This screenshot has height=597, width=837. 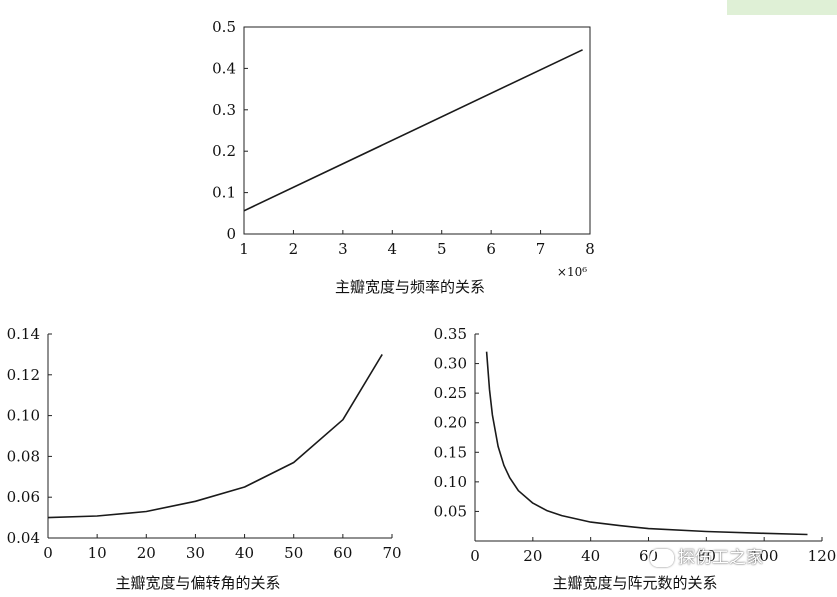 I want to click on y-tick-label: 0.1, so click(x=224, y=193).